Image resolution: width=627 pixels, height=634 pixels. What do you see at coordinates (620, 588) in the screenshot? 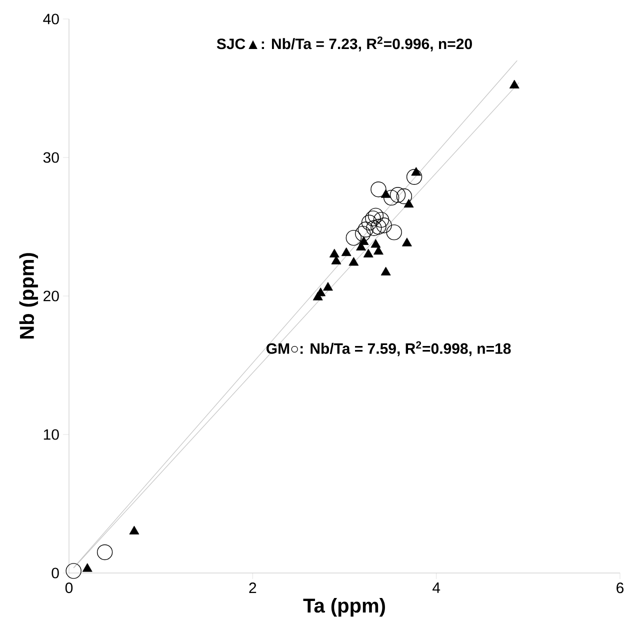
I see `x-tick-label: 6` at bounding box center [620, 588].